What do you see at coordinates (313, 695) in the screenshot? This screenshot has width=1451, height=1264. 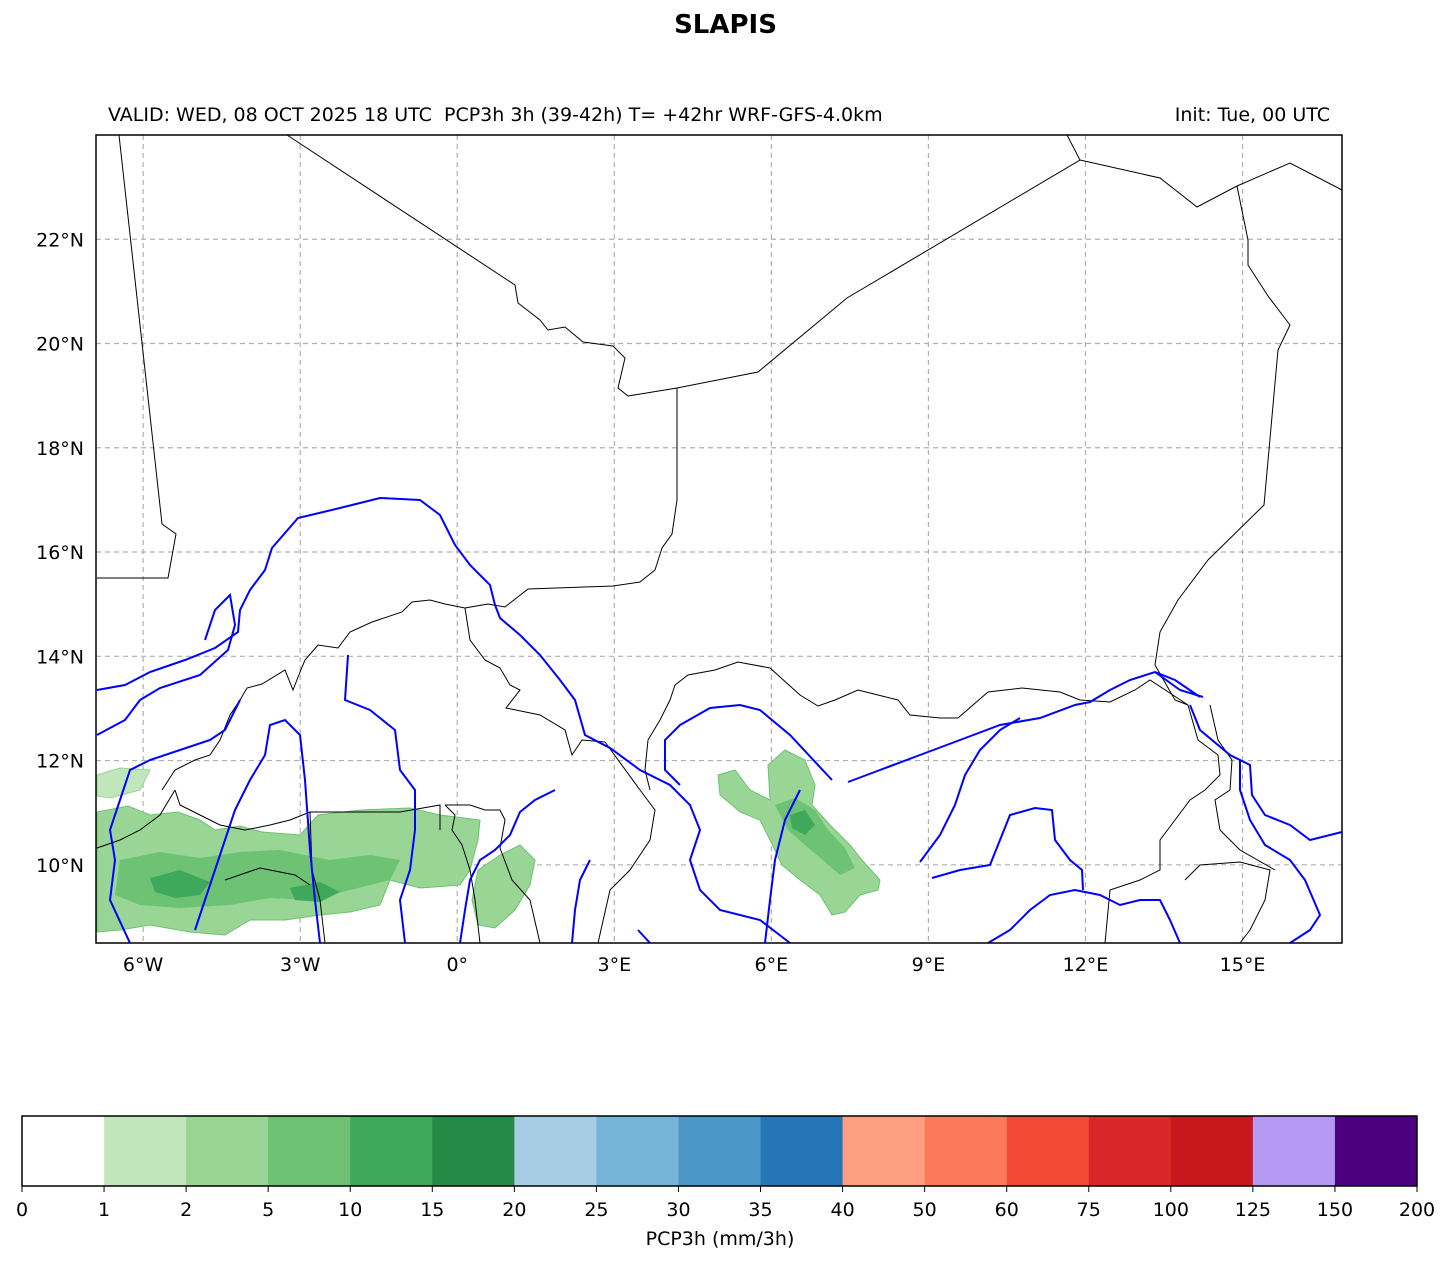 I see `border-mali-burkina` at bounding box center [313, 695].